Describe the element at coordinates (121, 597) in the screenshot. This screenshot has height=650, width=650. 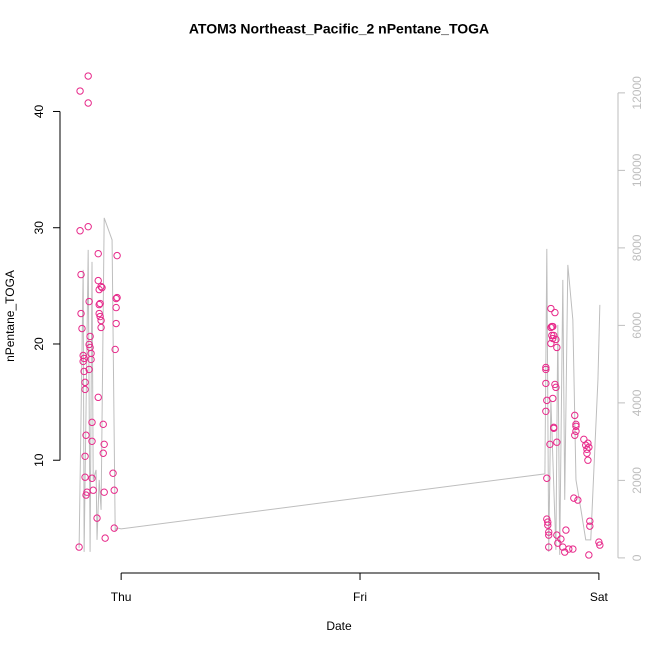
I see `x-tick-label: Thu` at that location.